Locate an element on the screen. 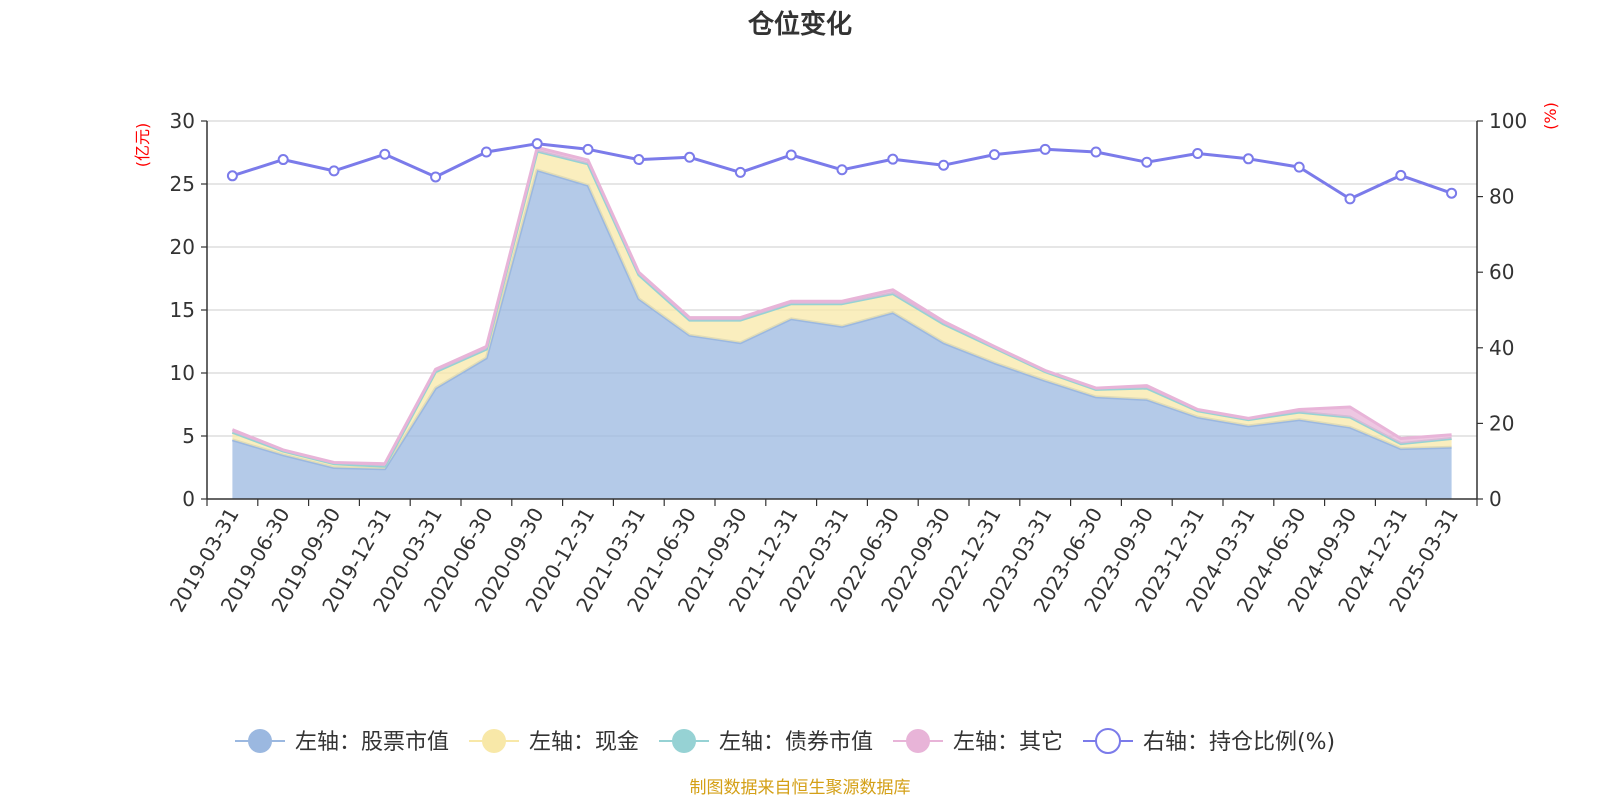  legend-item-1: 左轴：现金 is located at coordinates (554, 742).